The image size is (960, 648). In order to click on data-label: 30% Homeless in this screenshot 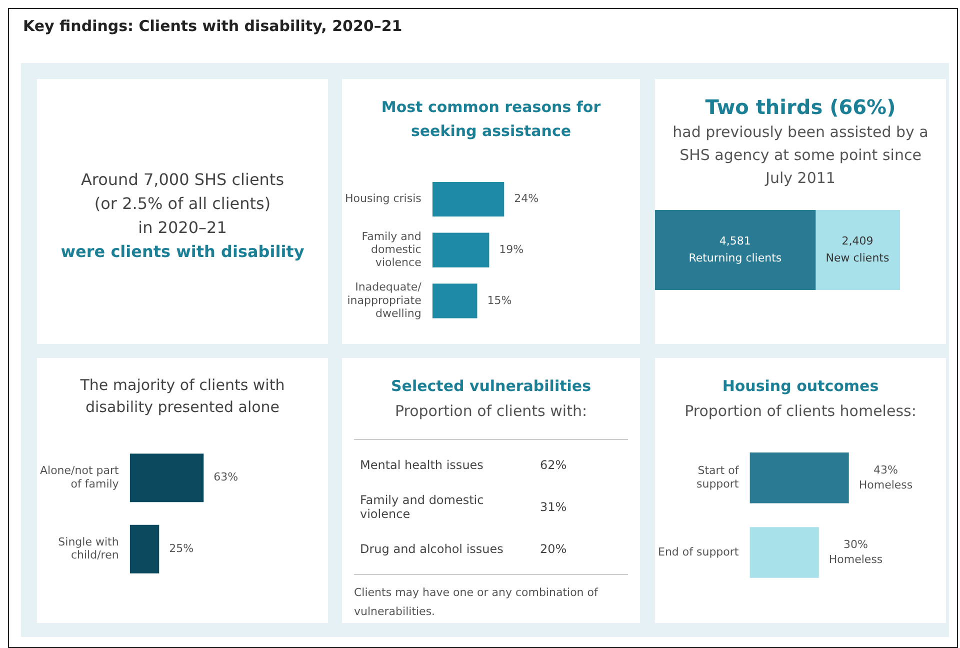, I will do `click(855, 552)`.